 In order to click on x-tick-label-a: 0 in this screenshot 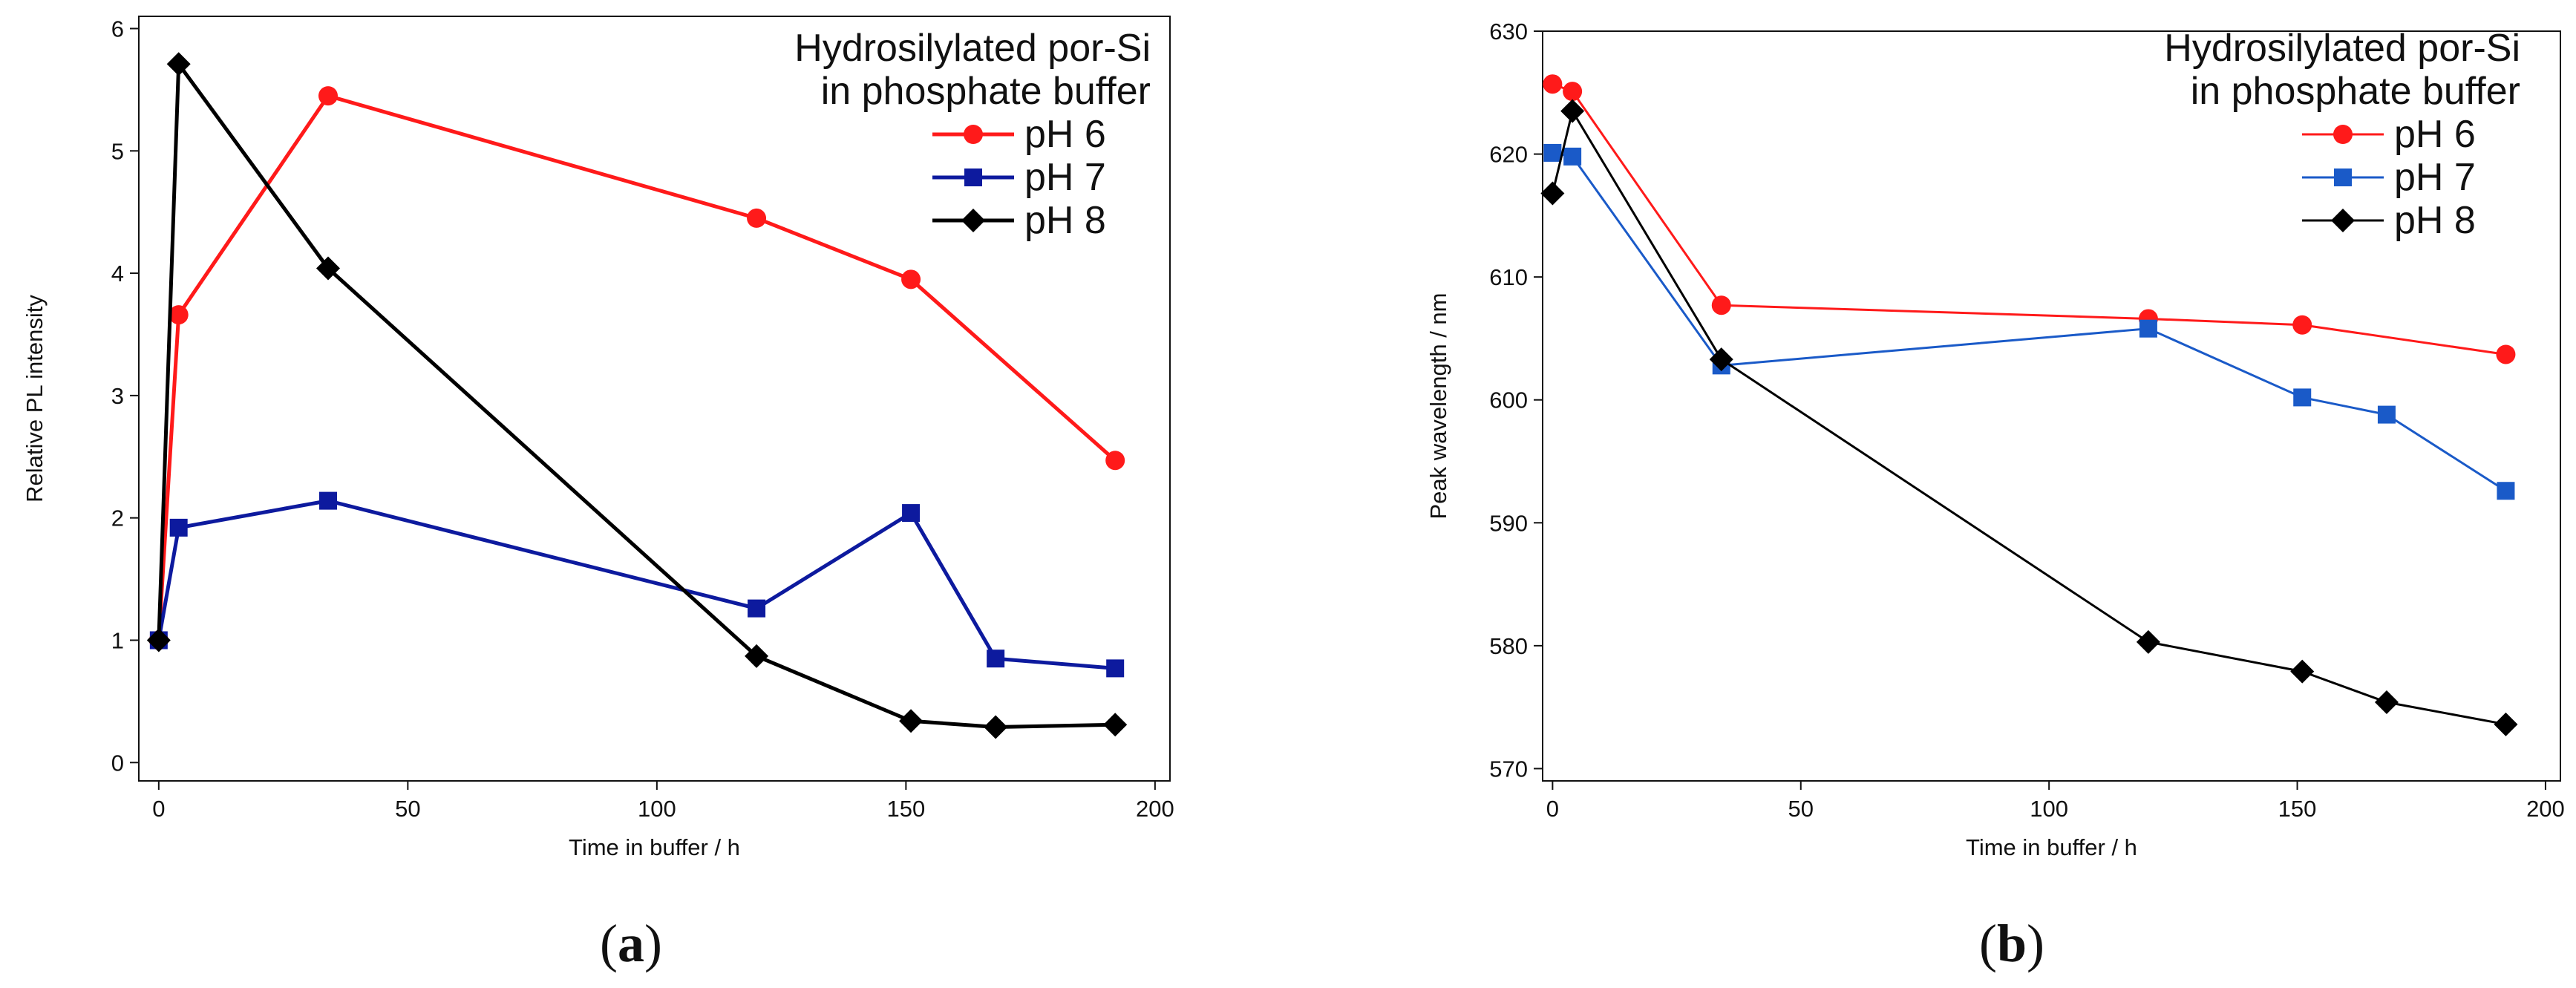, I will do `click(158, 809)`.